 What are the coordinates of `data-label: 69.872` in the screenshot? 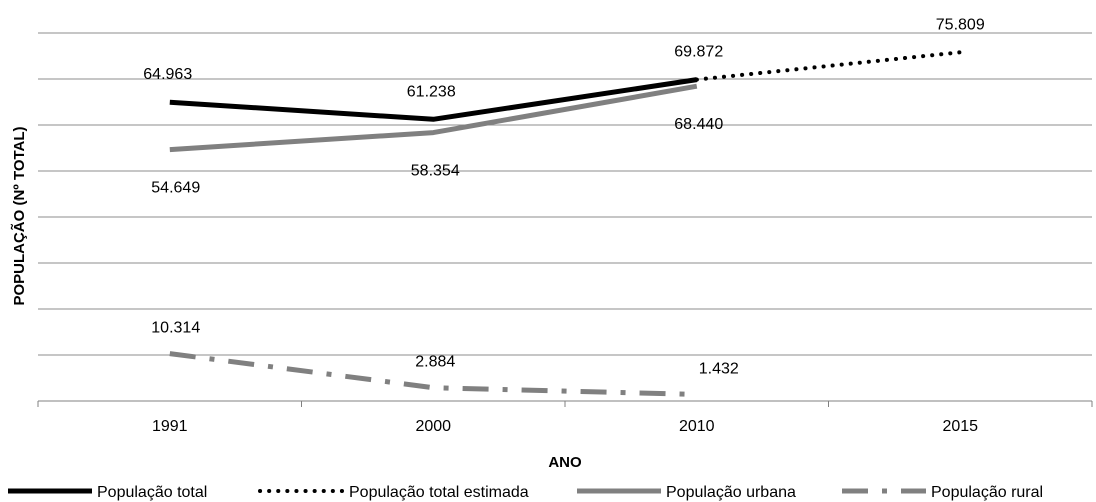 It's located at (698, 52).